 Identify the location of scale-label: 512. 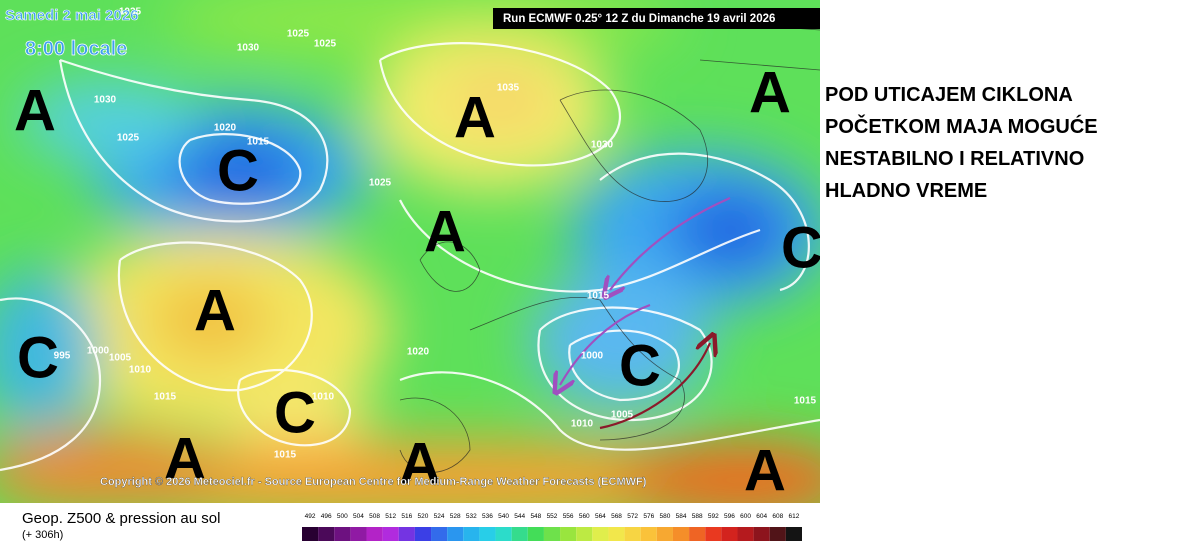
(390, 516).